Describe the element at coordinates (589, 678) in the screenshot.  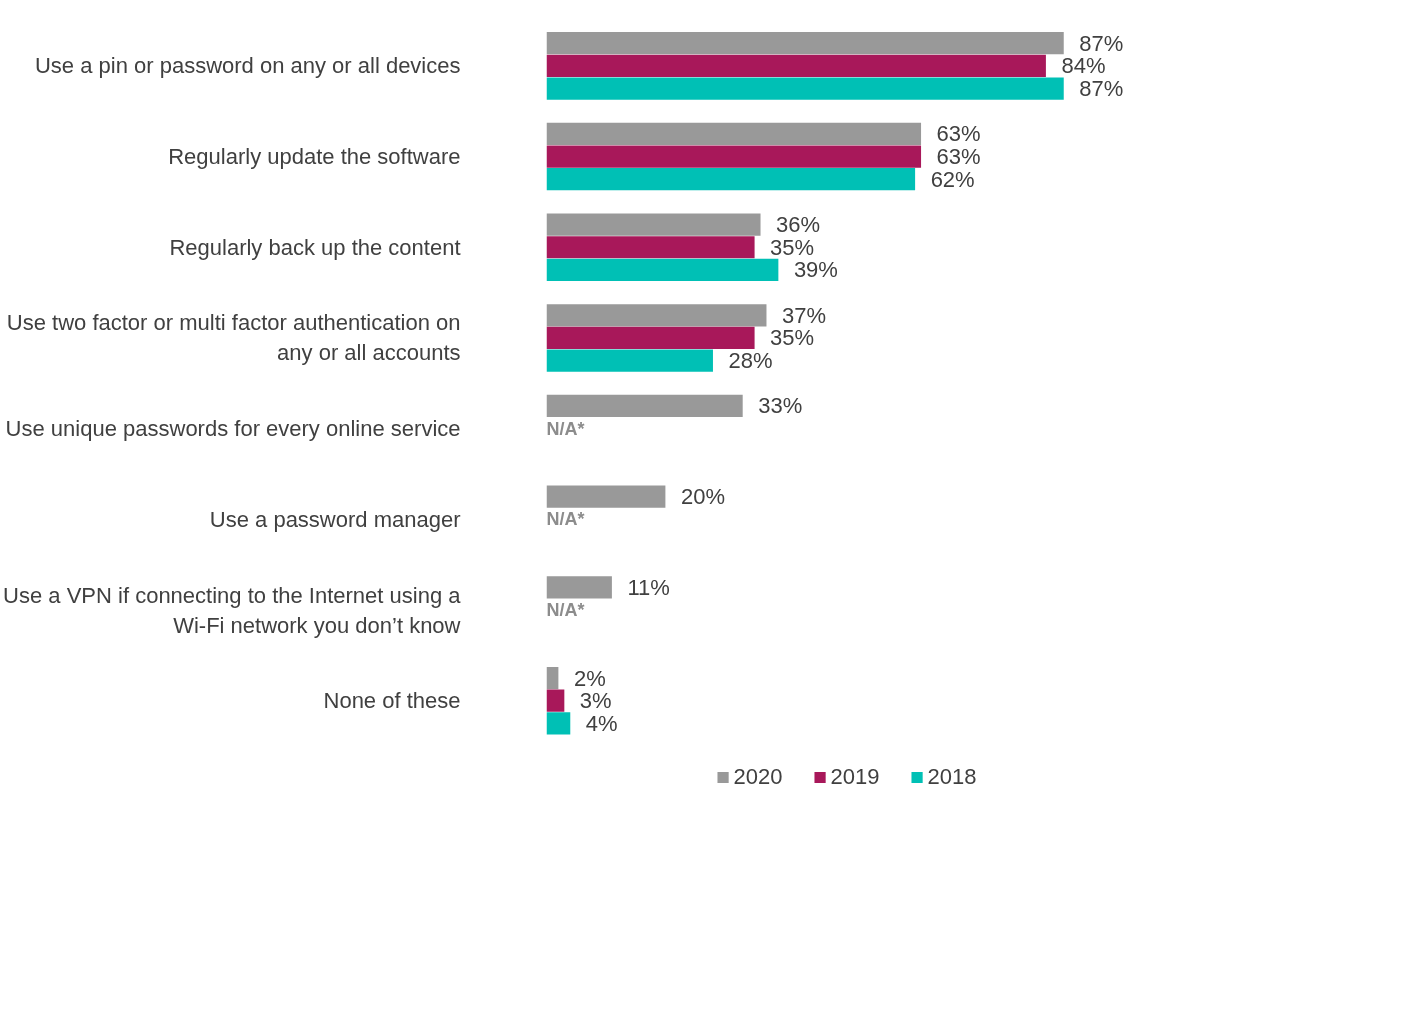
I see `data-label: 2%` at that location.